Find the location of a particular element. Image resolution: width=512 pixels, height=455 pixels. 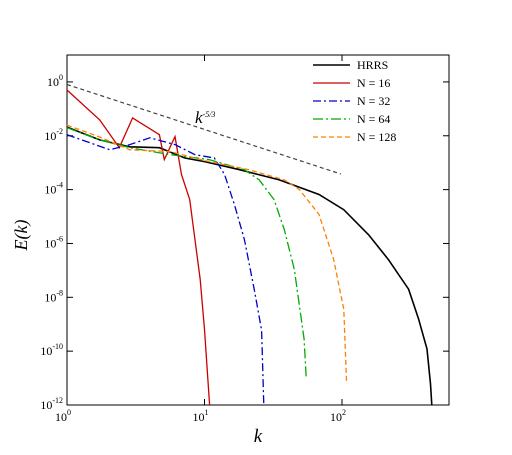

y-tick-label-exponent: -2 is located at coordinates (59, 131).